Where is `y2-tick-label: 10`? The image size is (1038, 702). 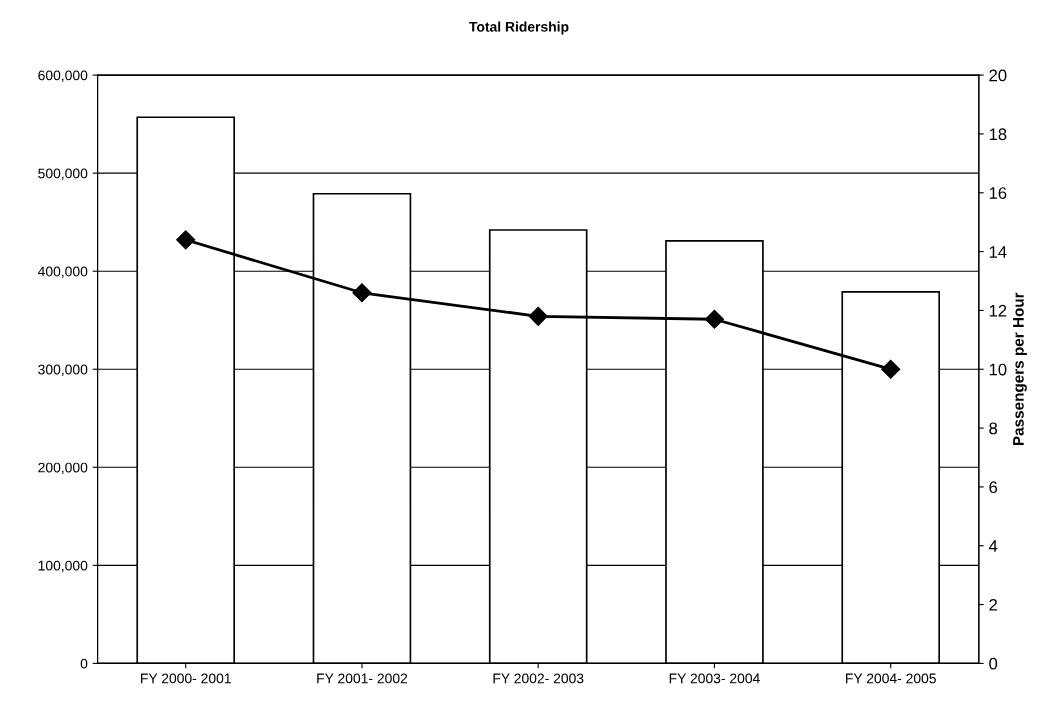 y2-tick-label: 10 is located at coordinates (998, 369).